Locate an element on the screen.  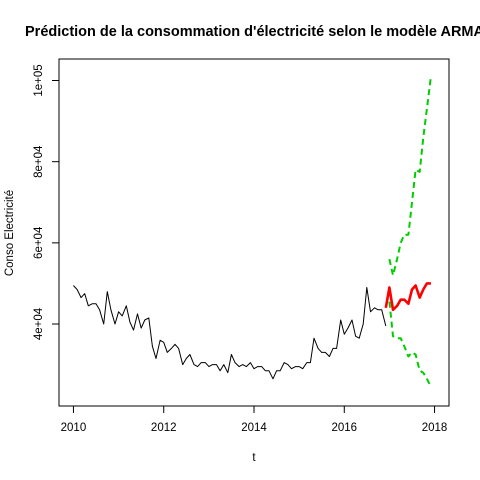
series-line-observed is located at coordinates (230, 332).